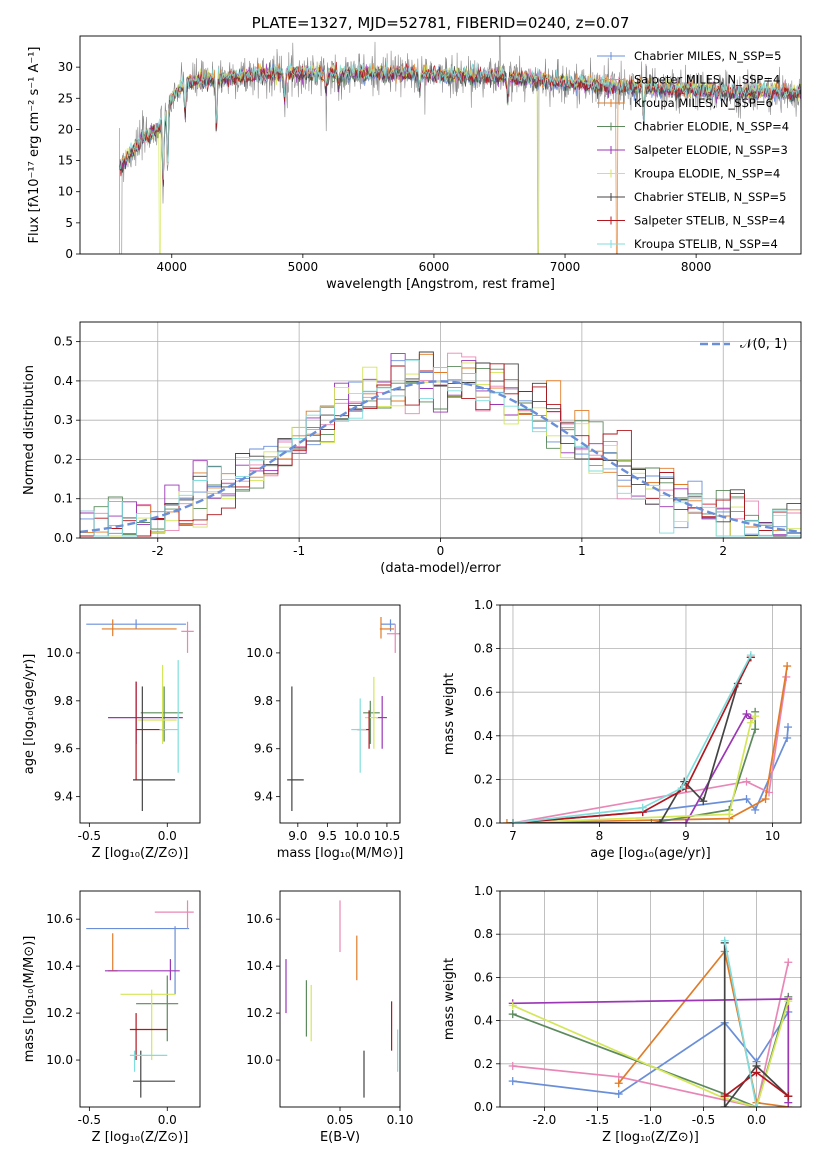 This screenshot has height=1170, width=819. Describe the element at coordinates (340, 853) in the screenshot. I see `x-axis-label: mass [log₁₀(M/M⊙)]` at that location.